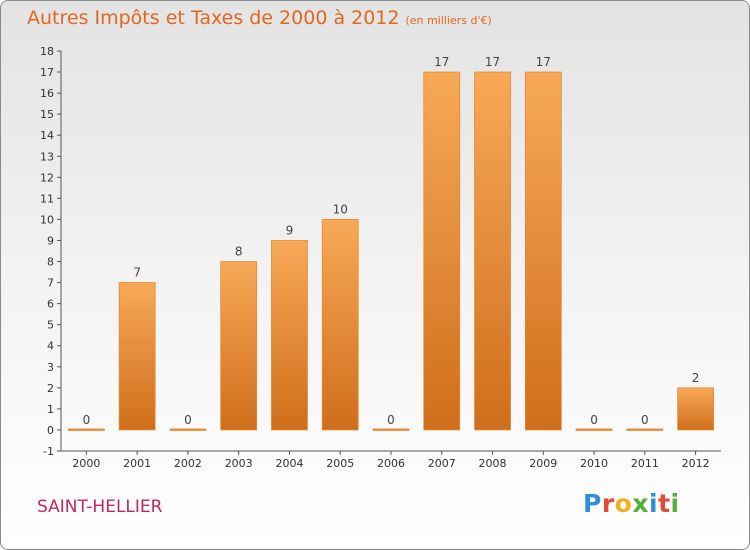 The height and width of the screenshot is (550, 750). I want to click on chart-title-unit: (en milliers d'€), so click(448, 20).